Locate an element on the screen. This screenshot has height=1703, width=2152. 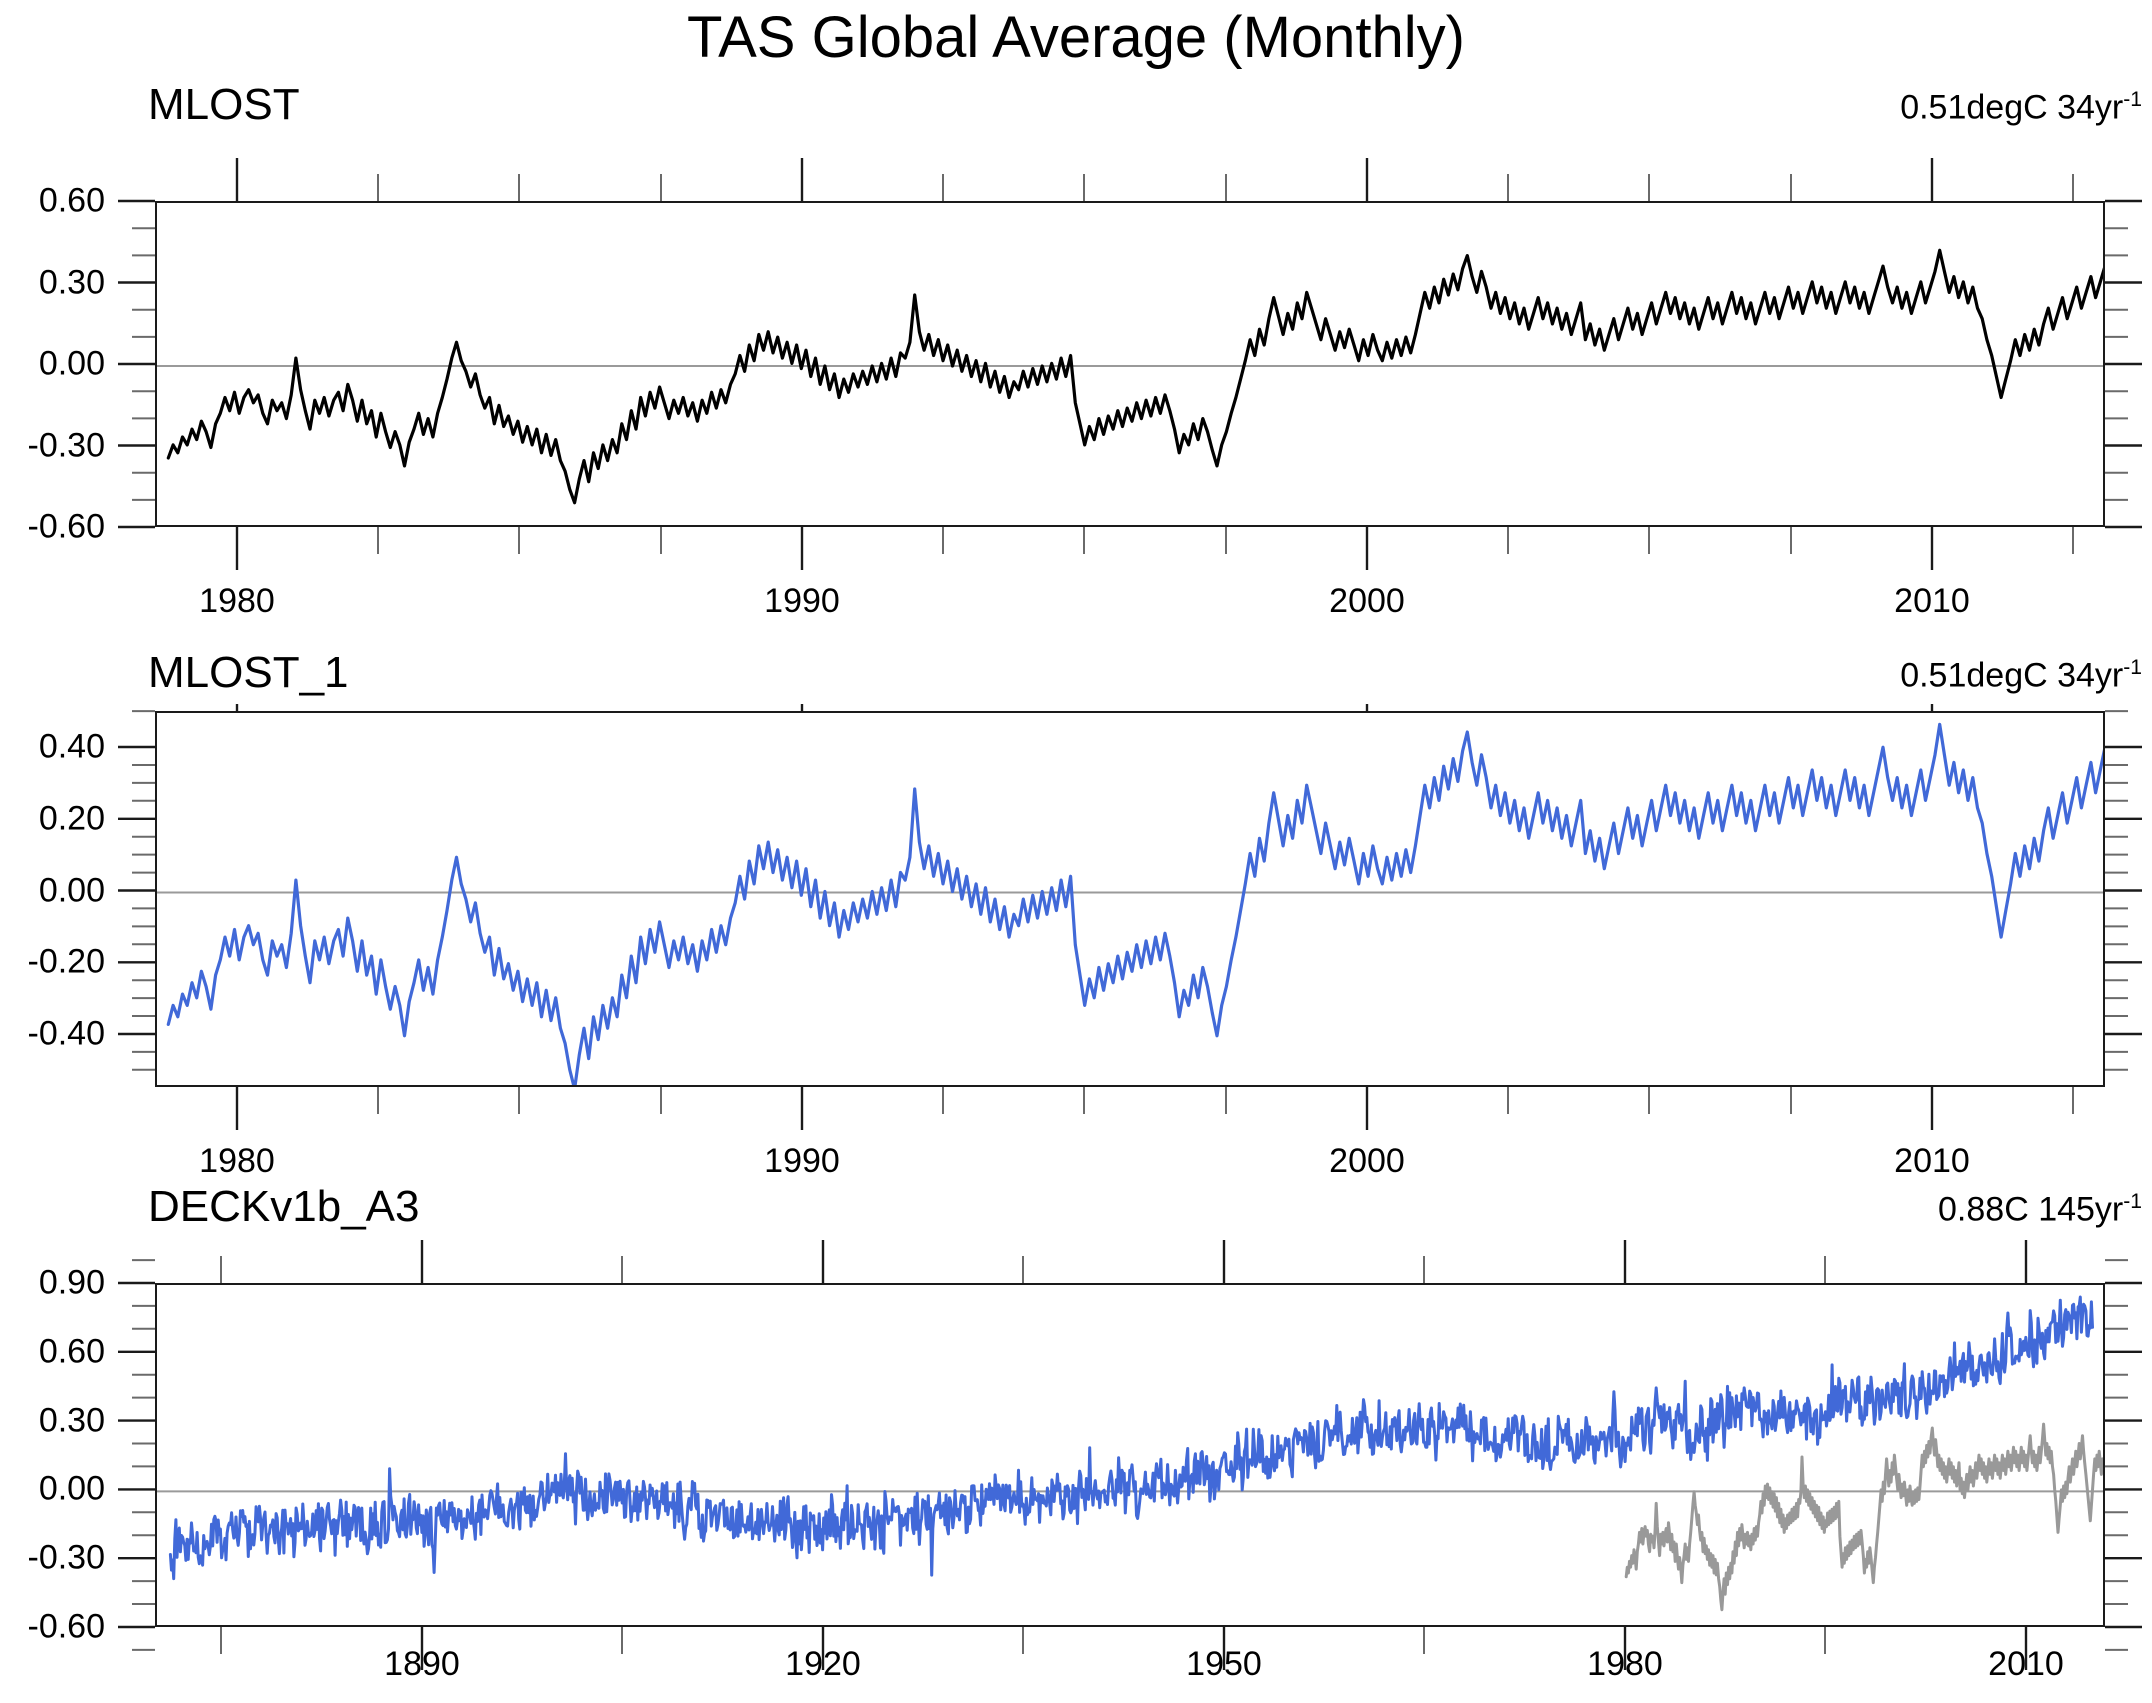
ytick-label: 0.90 is located at coordinates (71, 1282).